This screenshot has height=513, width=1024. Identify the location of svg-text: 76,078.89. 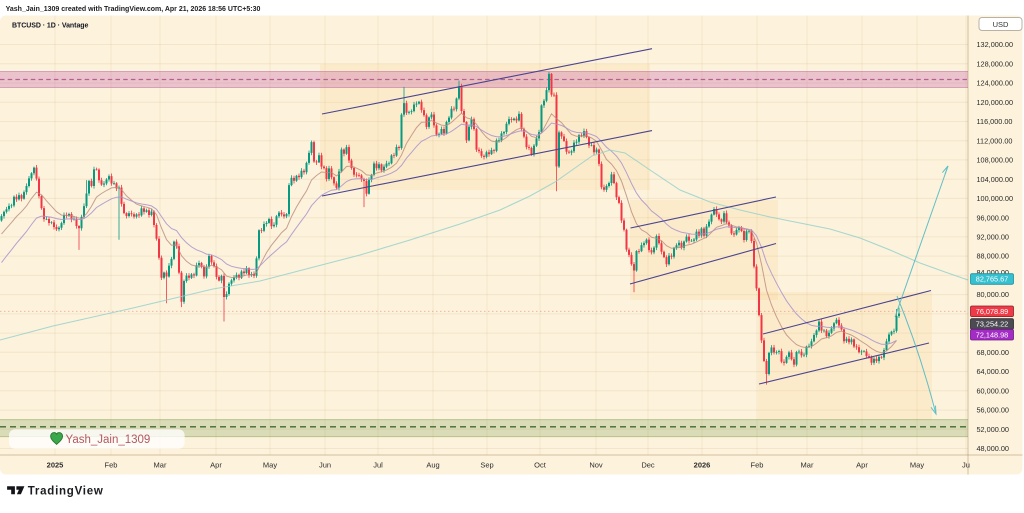
(992, 311).